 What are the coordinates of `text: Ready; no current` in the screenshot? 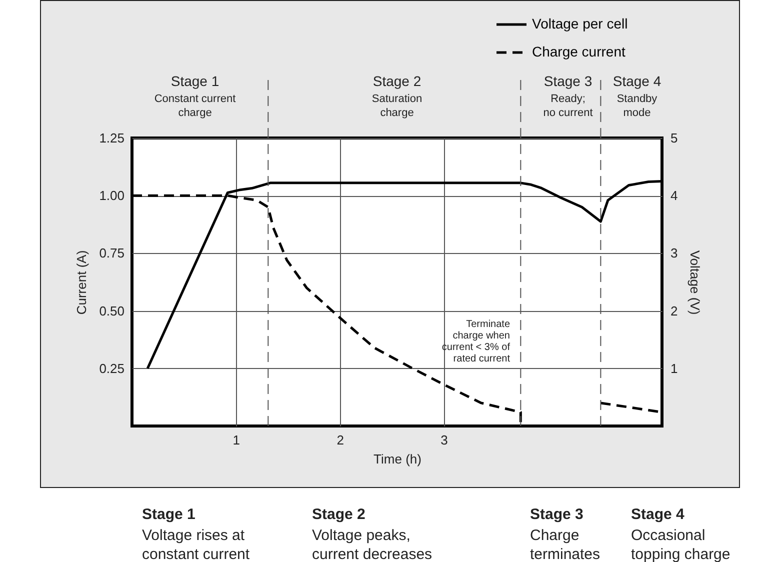 It's located at (568, 106).